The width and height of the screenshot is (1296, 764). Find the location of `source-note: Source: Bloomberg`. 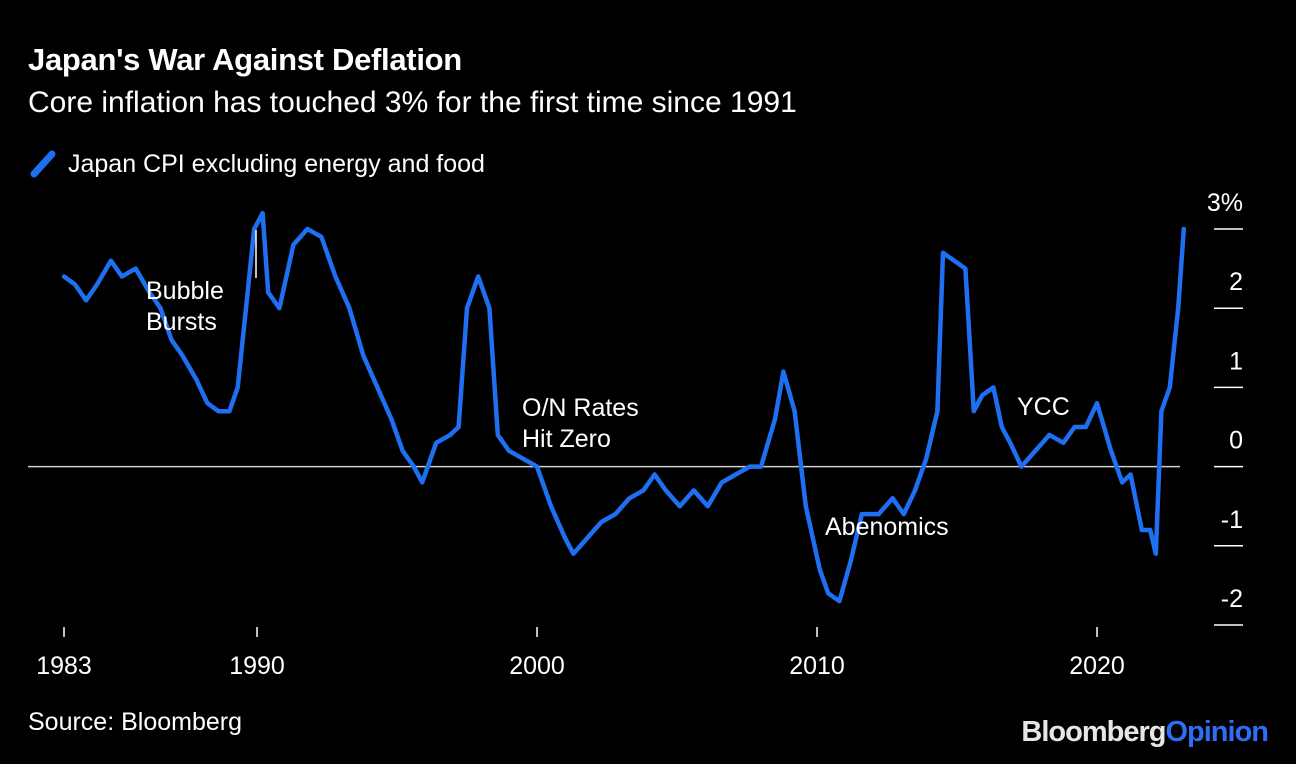

source-note: Source: Bloomberg is located at coordinates (135, 722).